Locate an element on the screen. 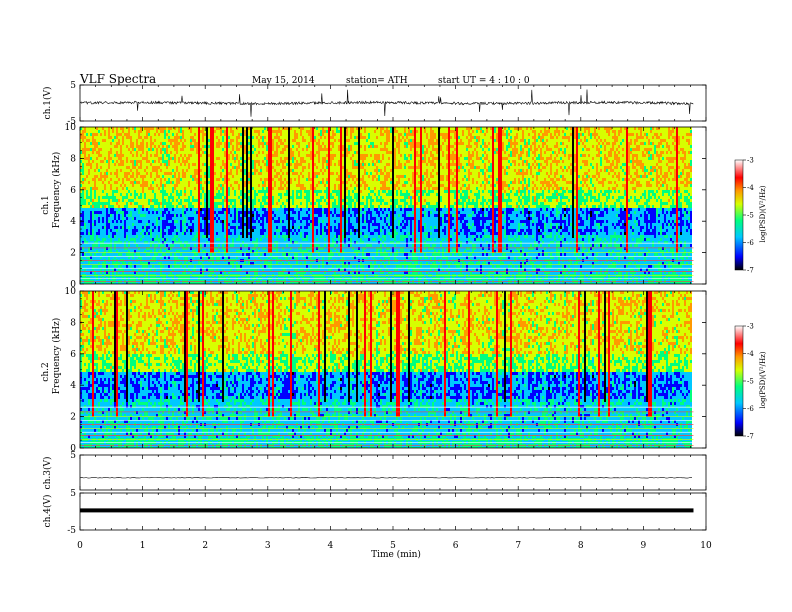 The height and width of the screenshot is (612, 792). figure-title: VLF Spectra is located at coordinates (117, 79).